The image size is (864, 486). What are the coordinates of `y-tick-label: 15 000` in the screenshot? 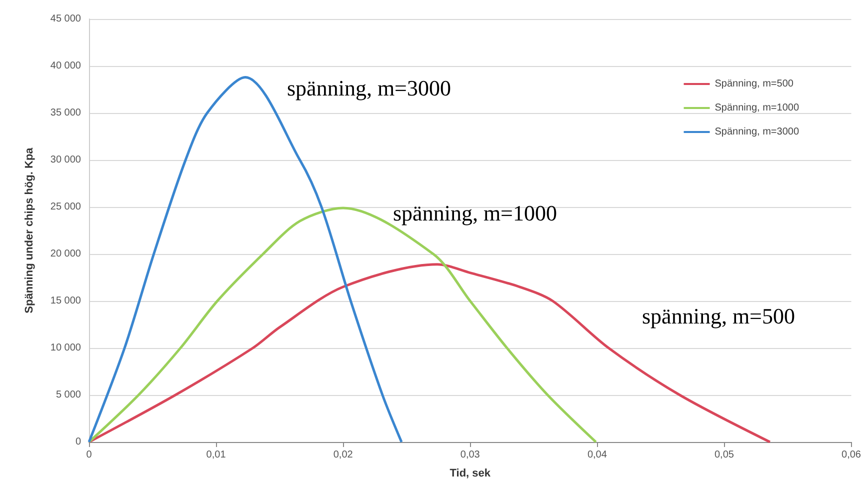 It's located at (66, 301).